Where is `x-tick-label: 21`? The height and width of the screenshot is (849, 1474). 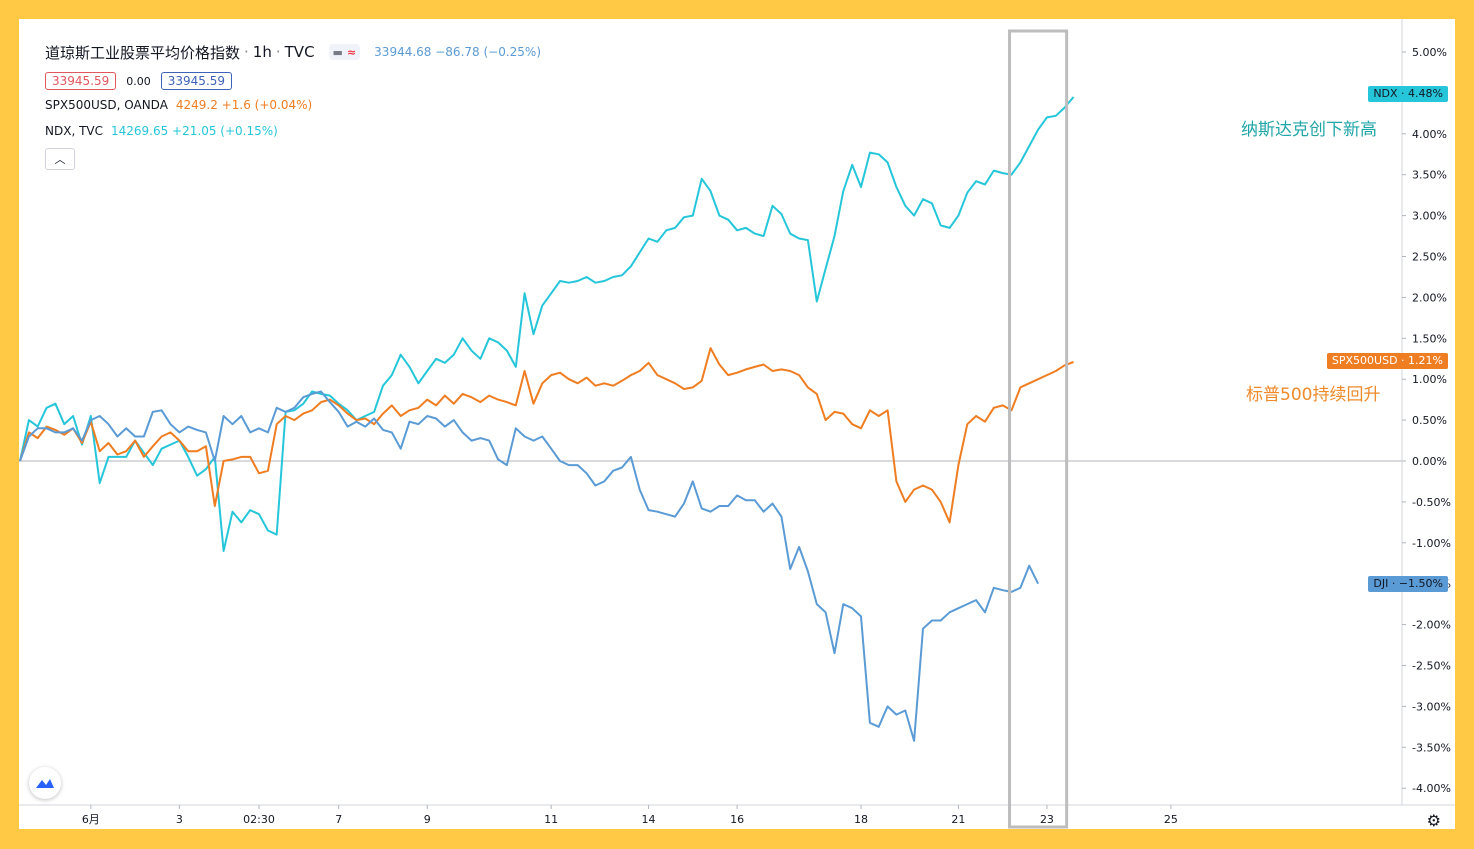
x-tick-label: 21 is located at coordinates (958, 819).